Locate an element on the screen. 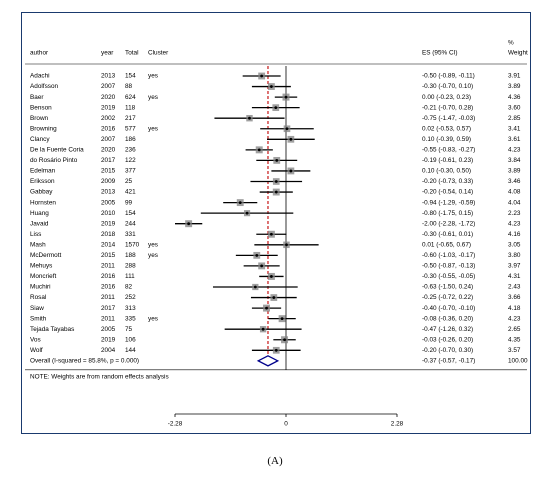 This screenshot has height=477, width=550. study-year: 2014 is located at coordinates (108, 244).